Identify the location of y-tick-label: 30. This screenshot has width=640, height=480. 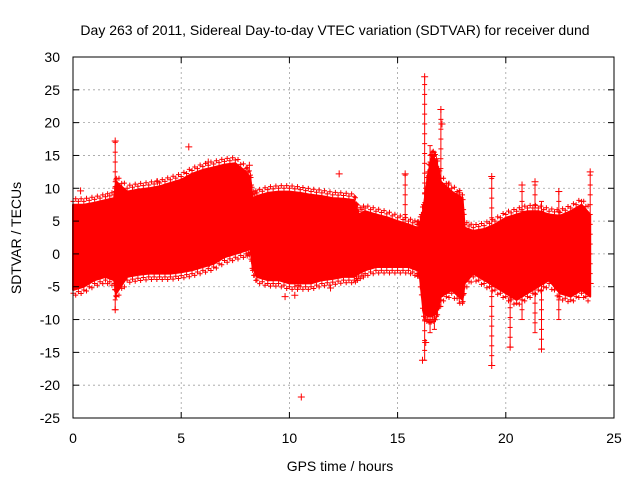
(52, 57).